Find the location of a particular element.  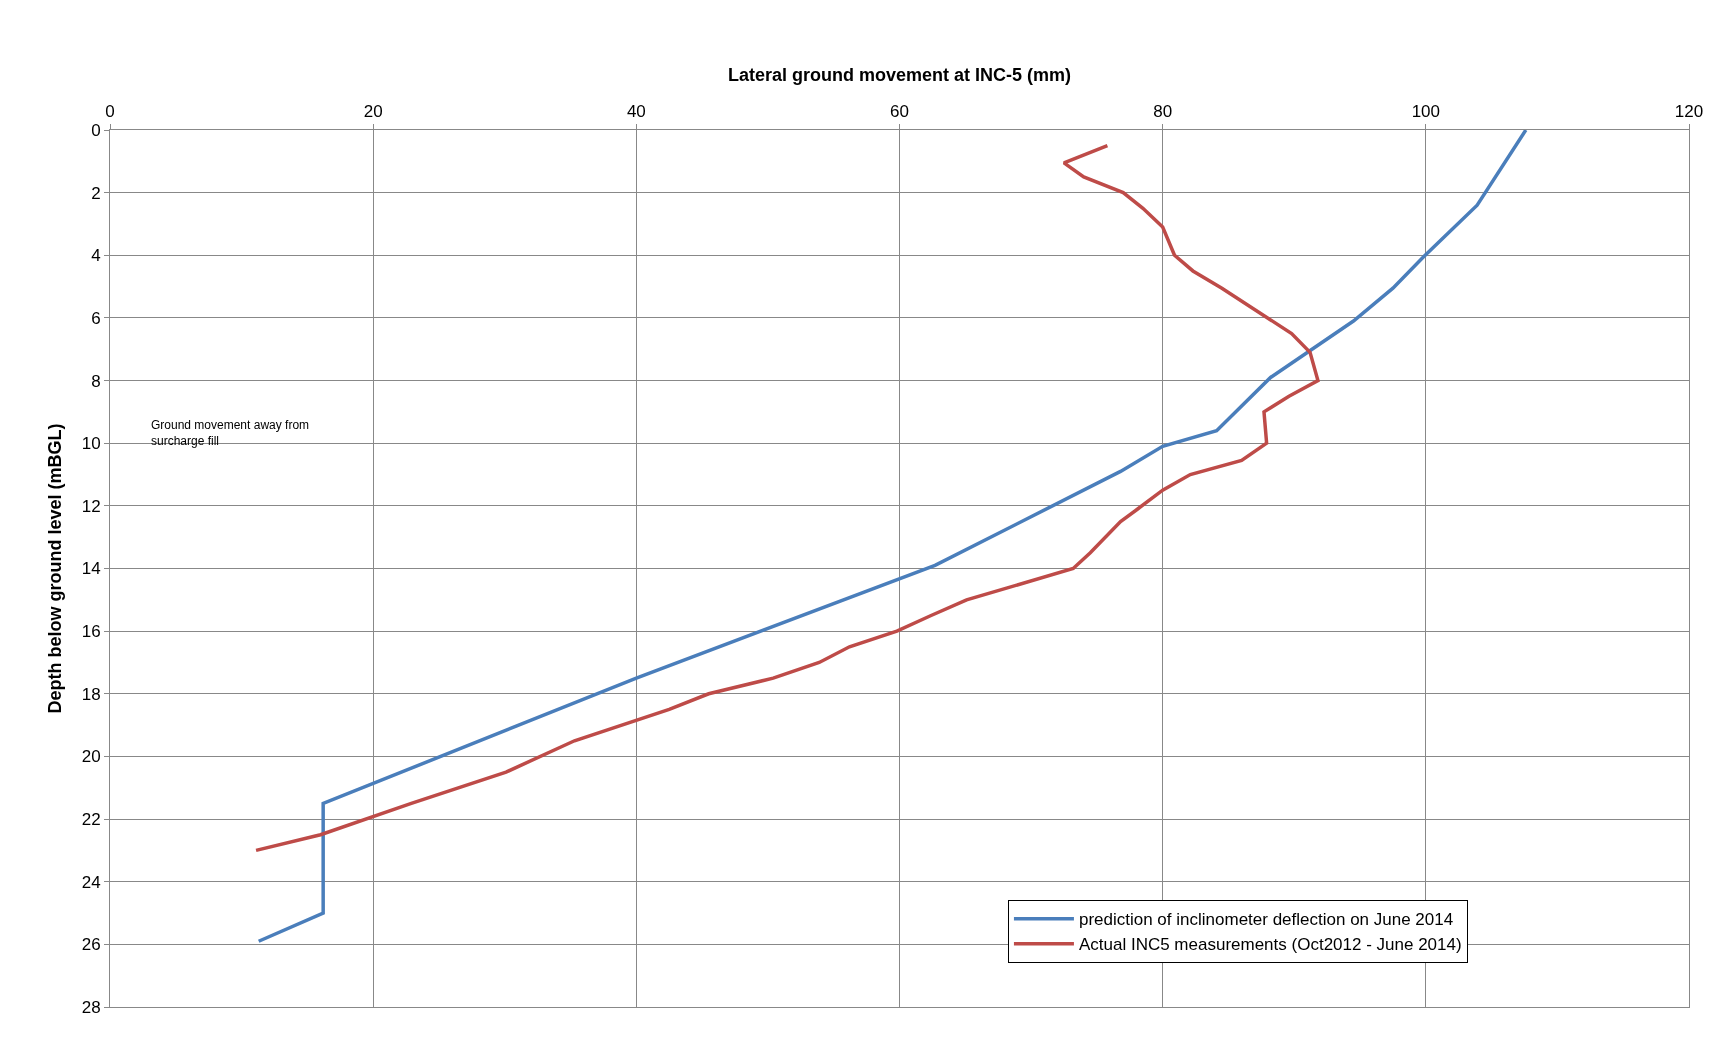

y-tick-label: 6 is located at coordinates (96, 318).